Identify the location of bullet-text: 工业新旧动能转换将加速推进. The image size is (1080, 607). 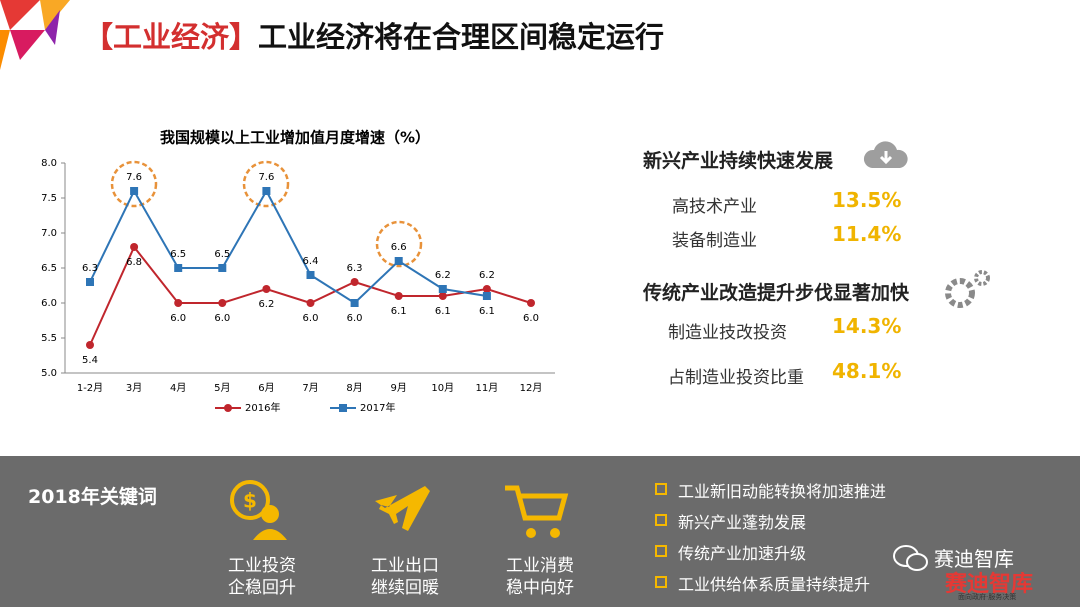
(782, 491).